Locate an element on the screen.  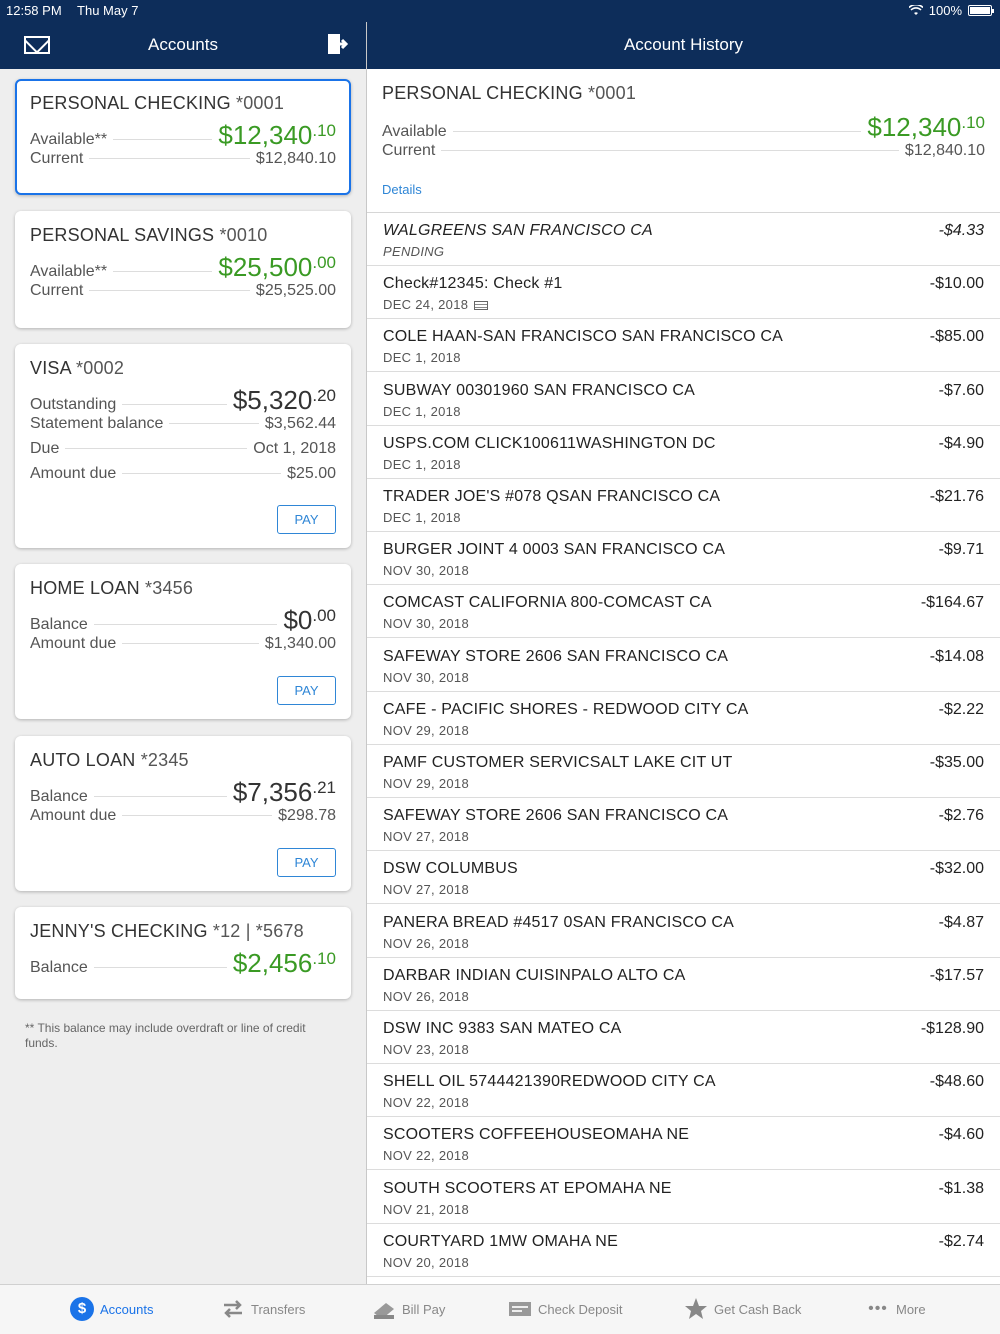
transaction-amount: -$2.74 is located at coordinates (961, 1241).